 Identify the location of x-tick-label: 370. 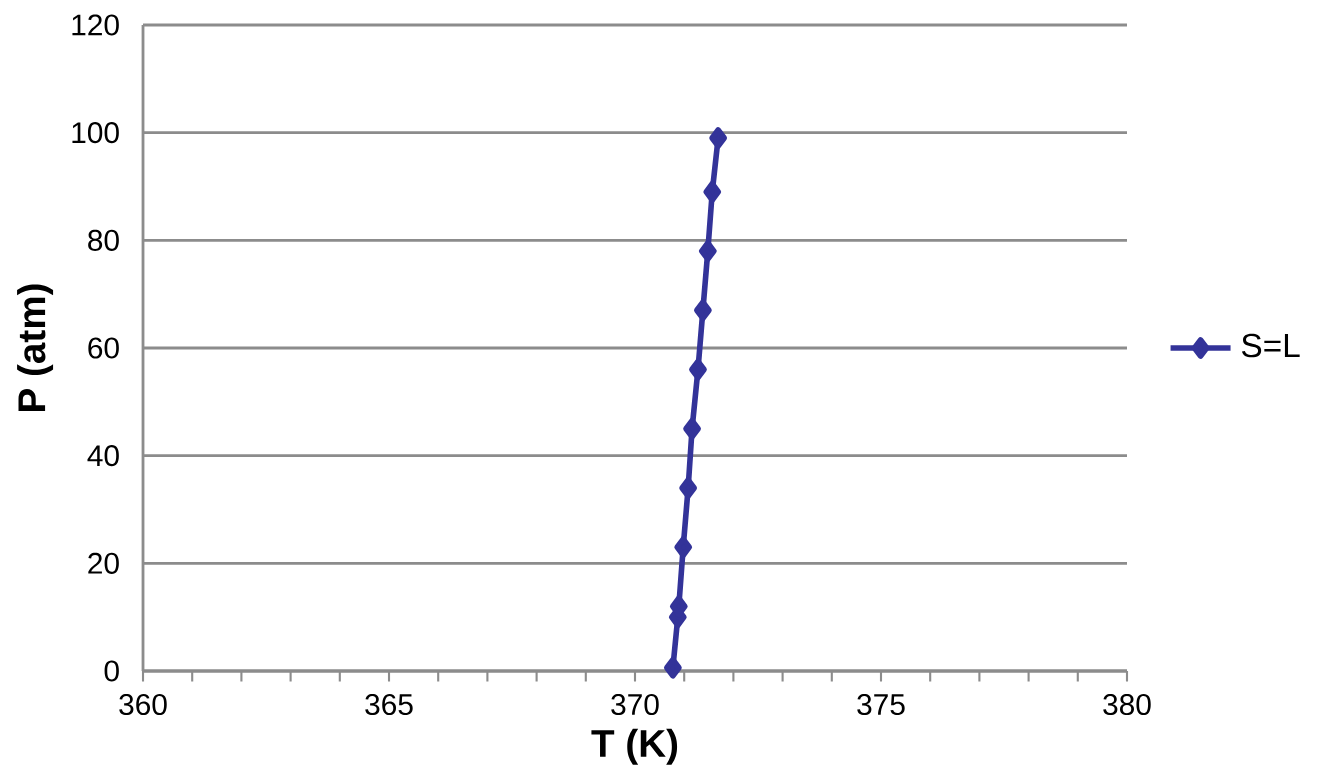
(635, 704).